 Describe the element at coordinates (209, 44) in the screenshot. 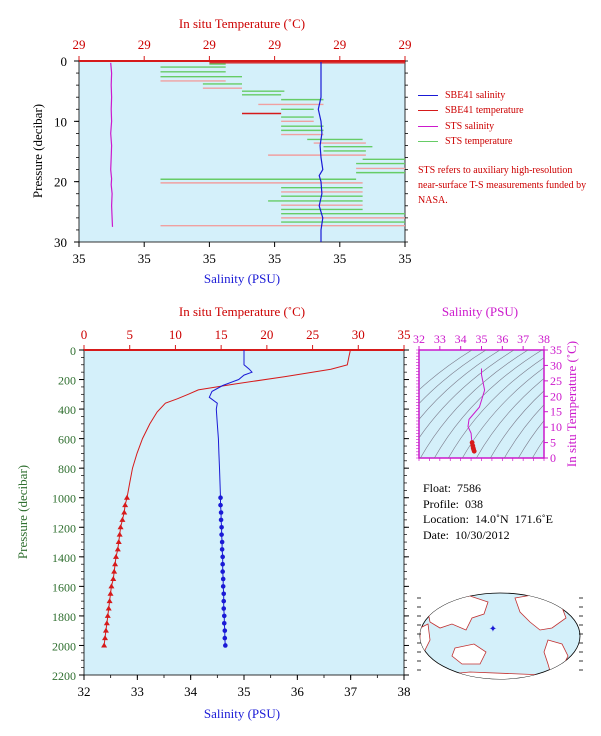

I see `top-temp-tick-label-2: 29` at that location.